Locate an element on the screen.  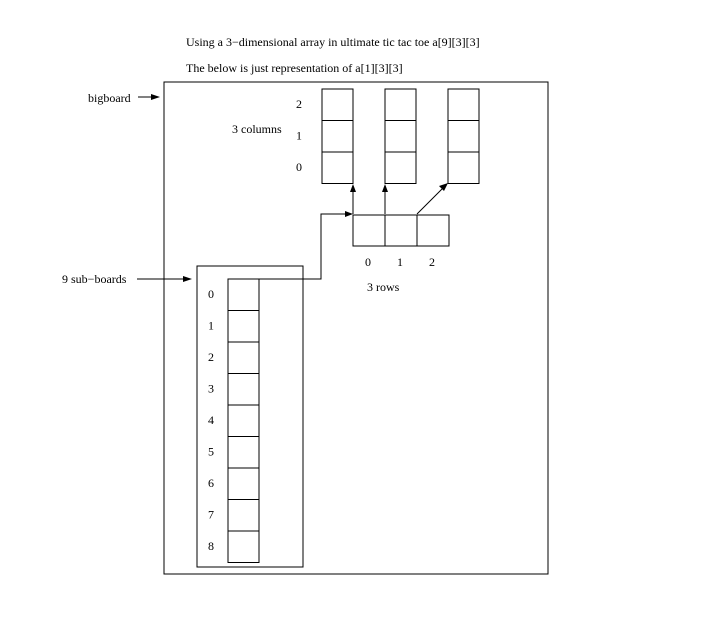
row-cells is located at coordinates (401, 230).